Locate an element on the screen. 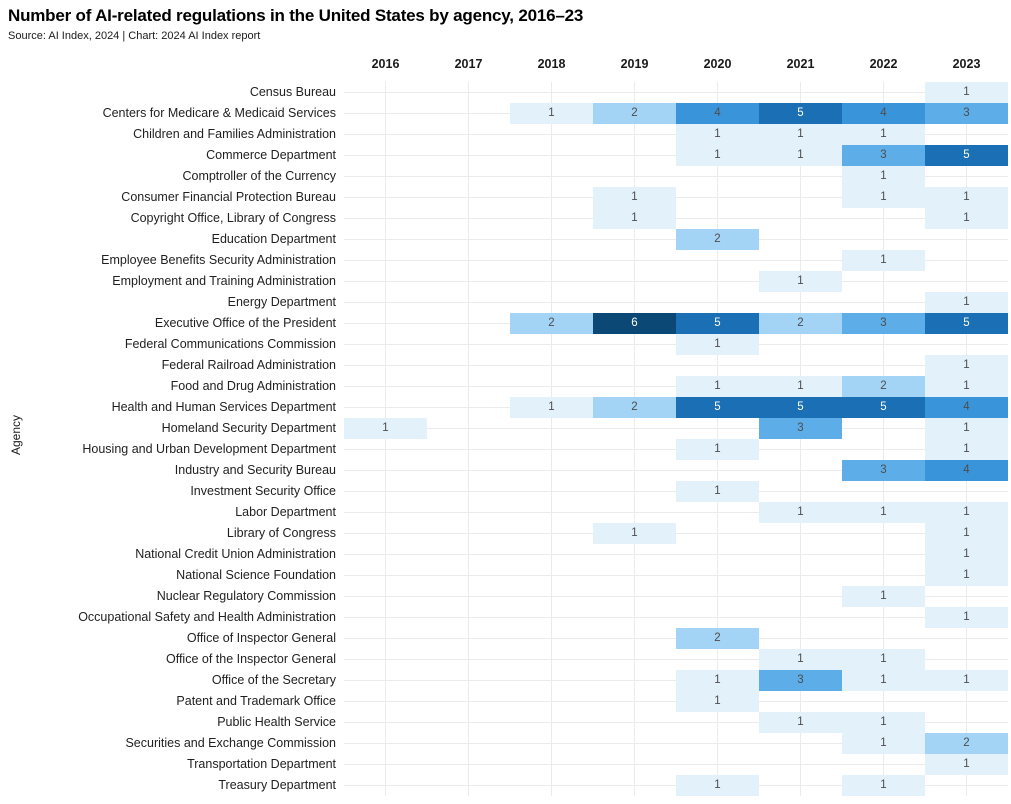  agency-label: Patent and Trademark Office is located at coordinates (256, 701).